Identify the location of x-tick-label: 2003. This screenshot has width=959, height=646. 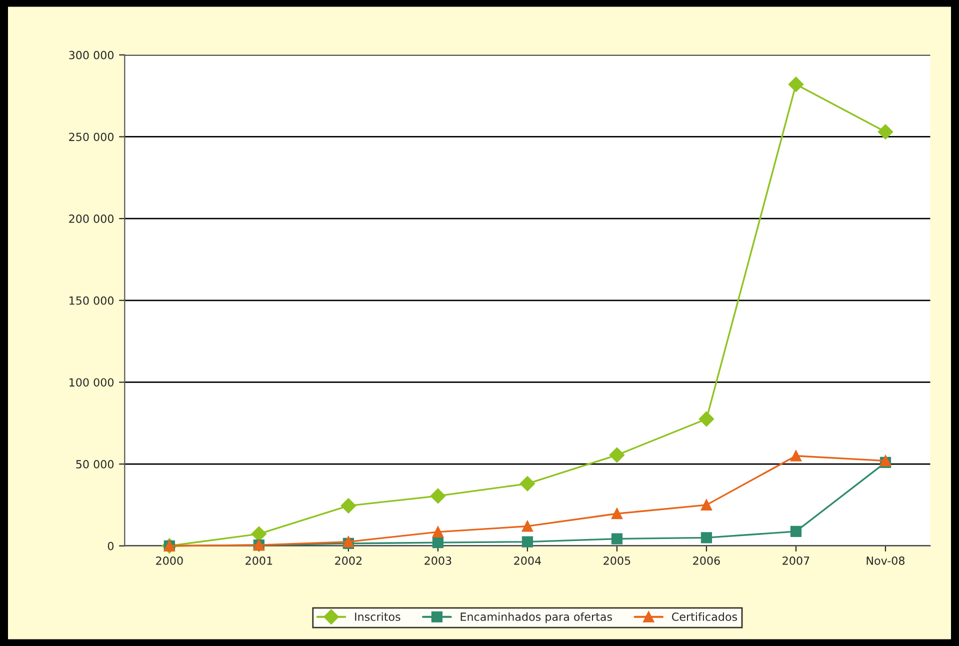
(438, 560).